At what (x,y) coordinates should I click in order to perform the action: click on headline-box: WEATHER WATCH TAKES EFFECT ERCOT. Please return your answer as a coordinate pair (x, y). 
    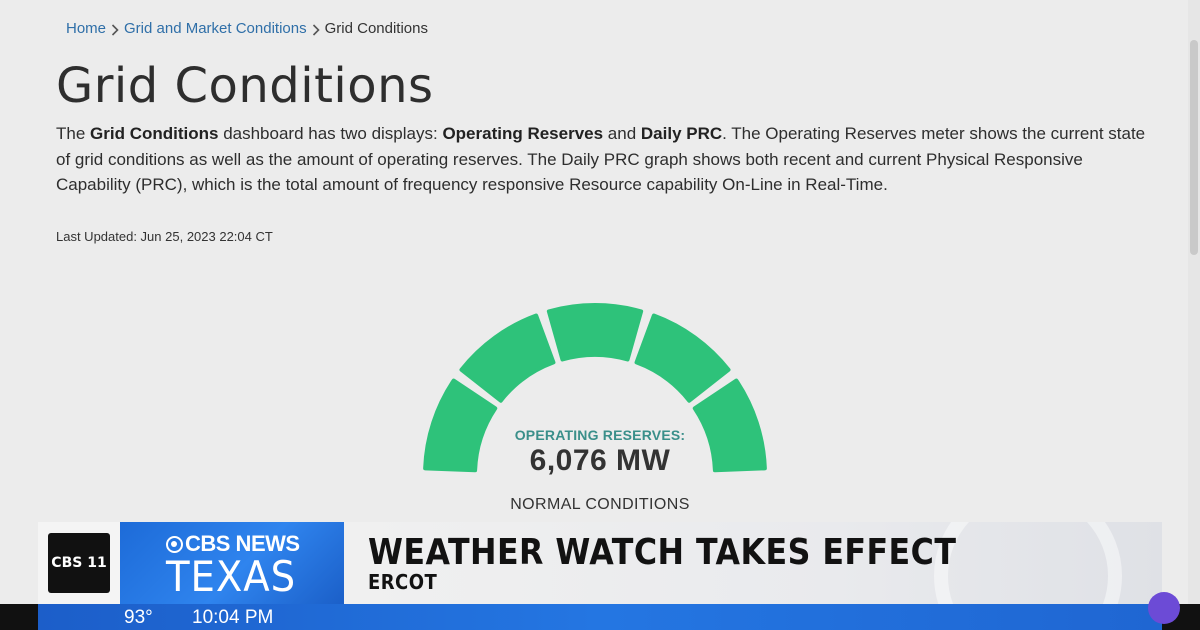
    Looking at the image, I should click on (753, 563).